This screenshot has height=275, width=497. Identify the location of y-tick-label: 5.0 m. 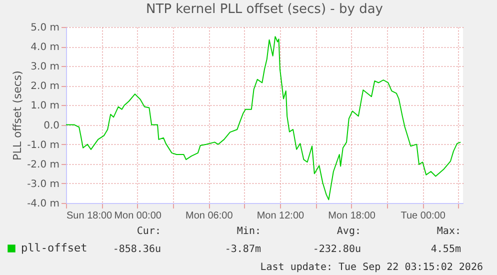
(45, 28).